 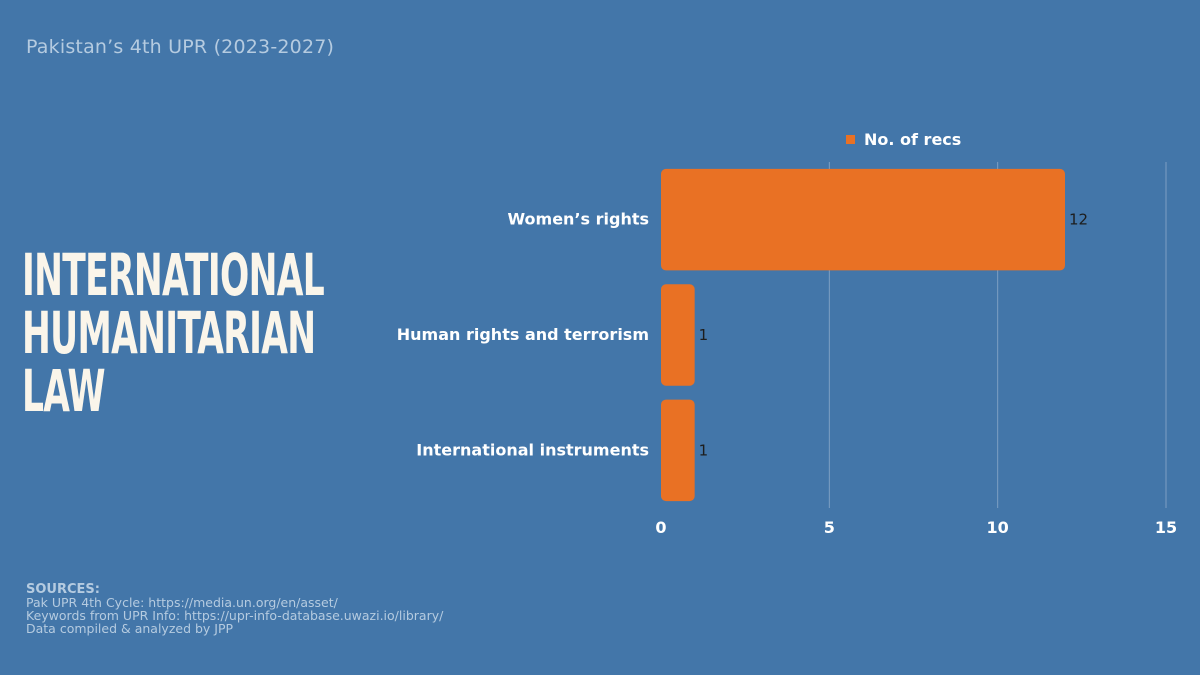 What do you see at coordinates (1166, 527) in the screenshot?
I see `x-tick-label: 15` at bounding box center [1166, 527].